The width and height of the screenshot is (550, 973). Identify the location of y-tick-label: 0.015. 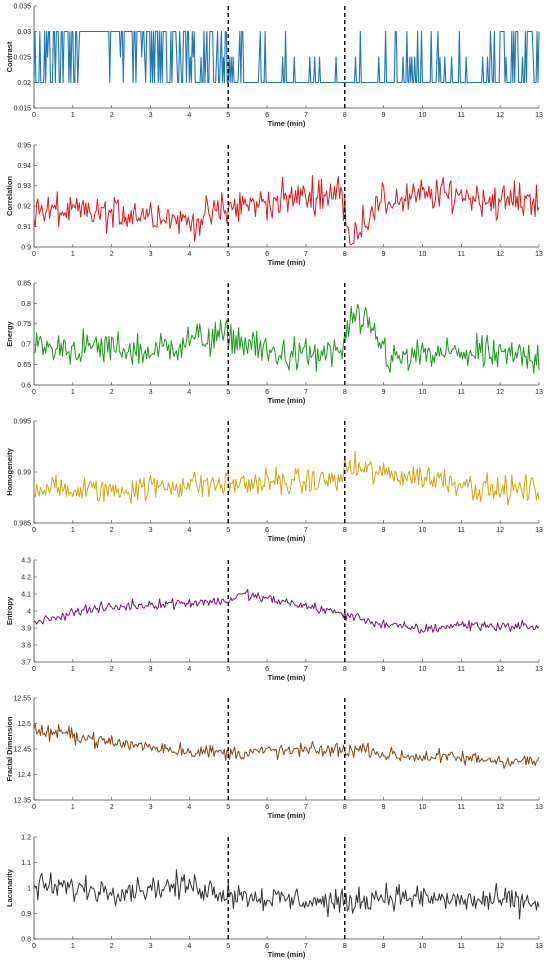
(22, 108).